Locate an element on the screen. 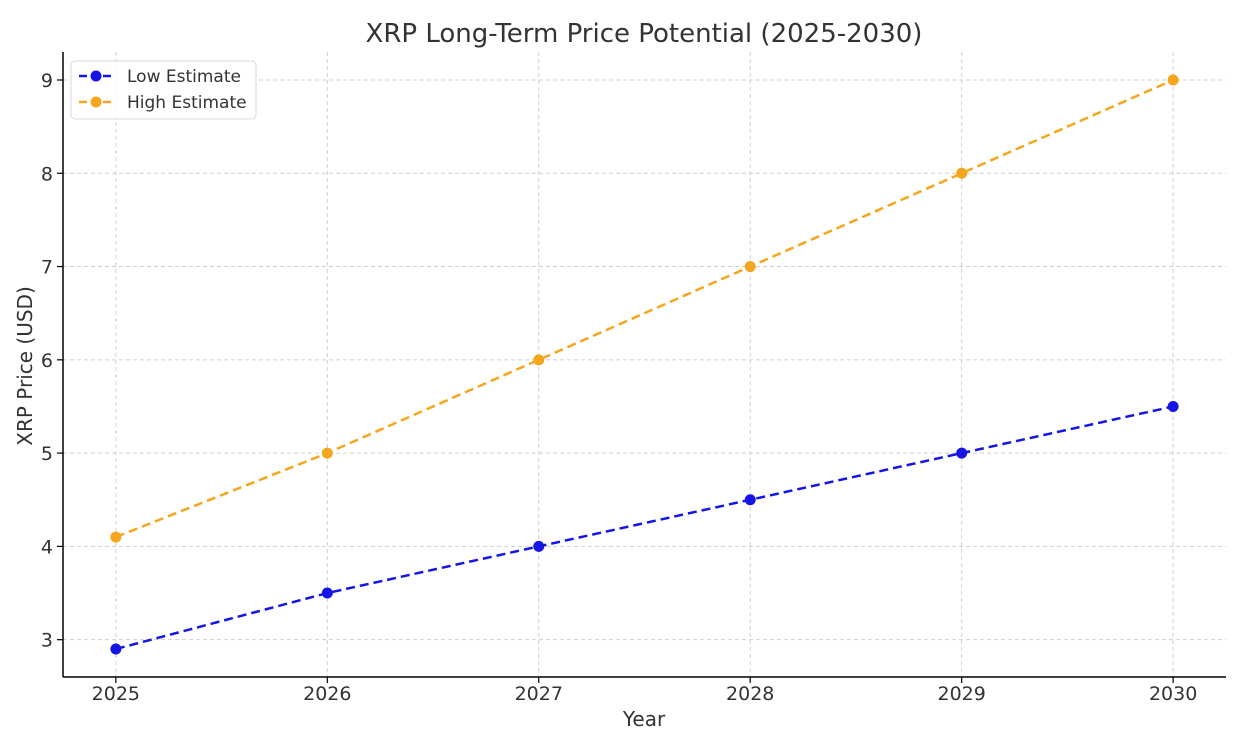 This screenshot has height=738, width=1259. legend-item: High Estimate is located at coordinates (163, 103).